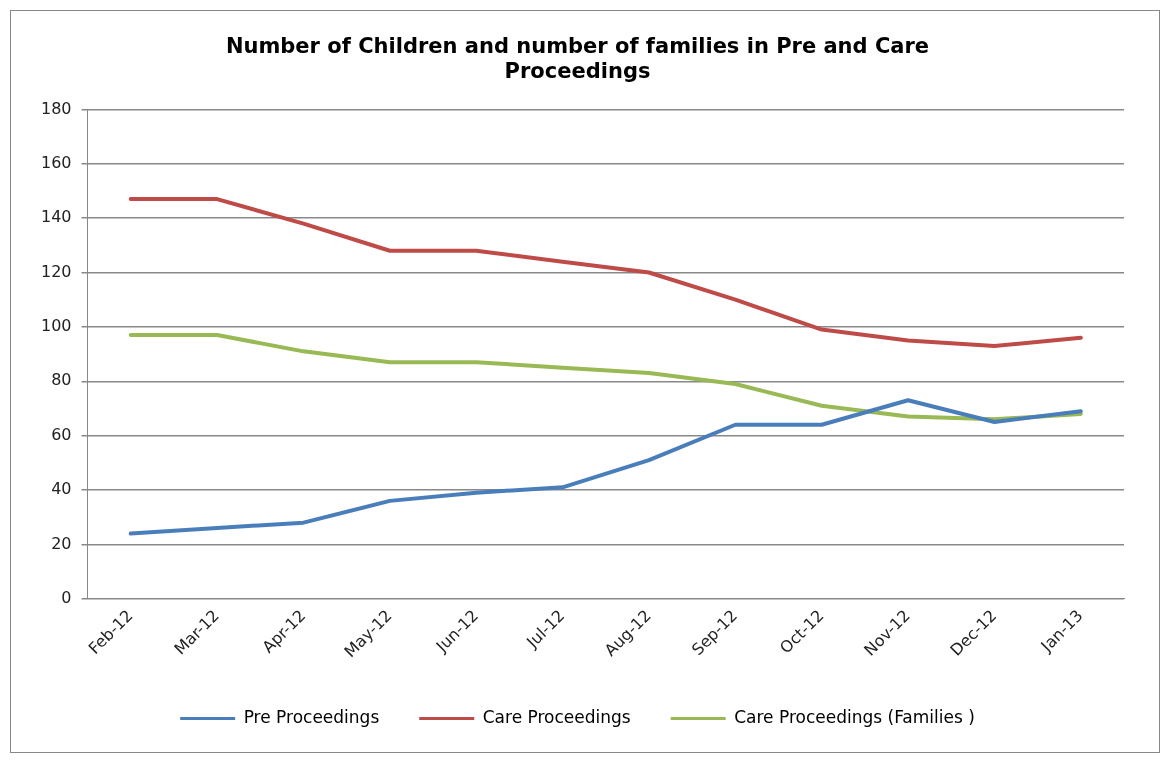 The image size is (1171, 763). I want to click on y-tick-label: 40, so click(61, 489).